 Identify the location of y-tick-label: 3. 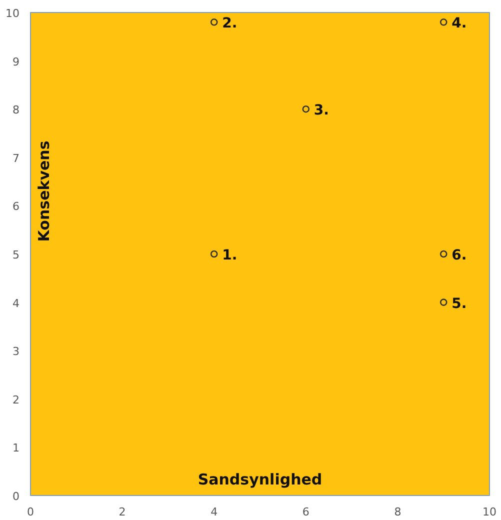
(16, 351).